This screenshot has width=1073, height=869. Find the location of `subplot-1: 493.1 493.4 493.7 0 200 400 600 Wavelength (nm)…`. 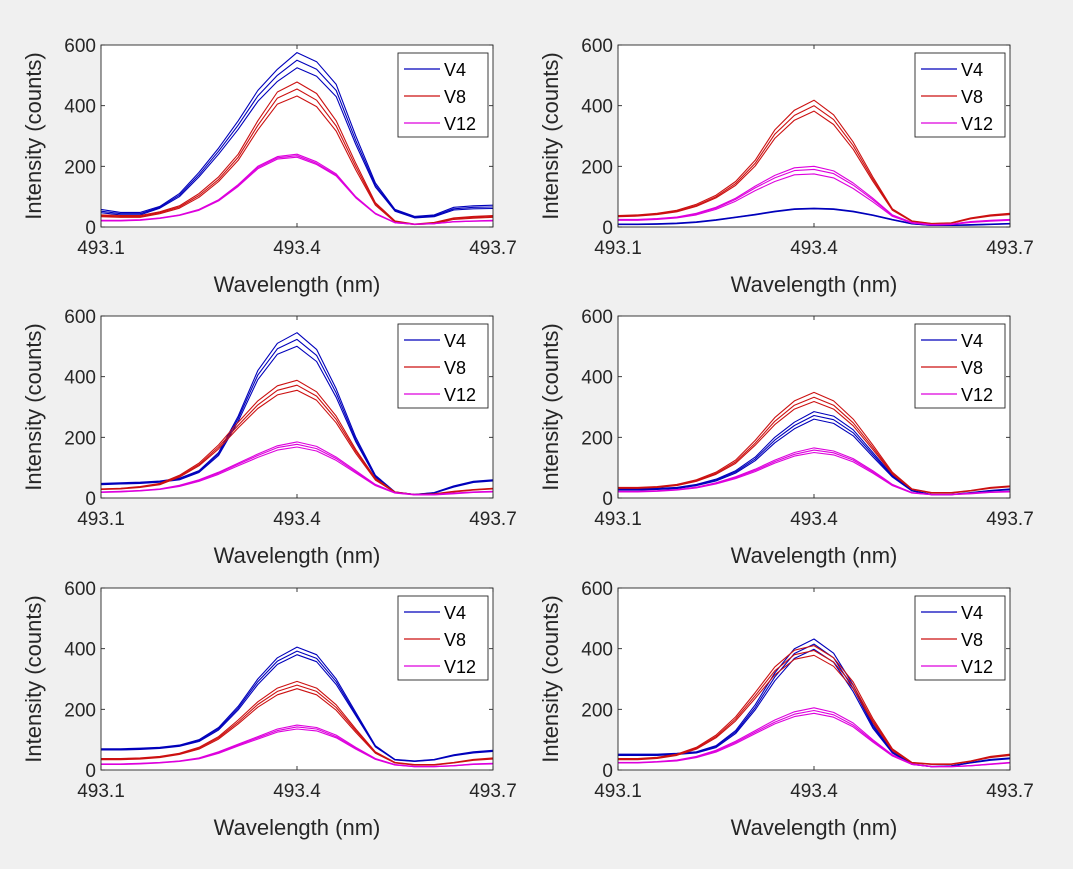

subplot-1: 493.1 493.4 493.7 0 200 400 600 Wavelength (nm)… is located at coordinates (269, 166).